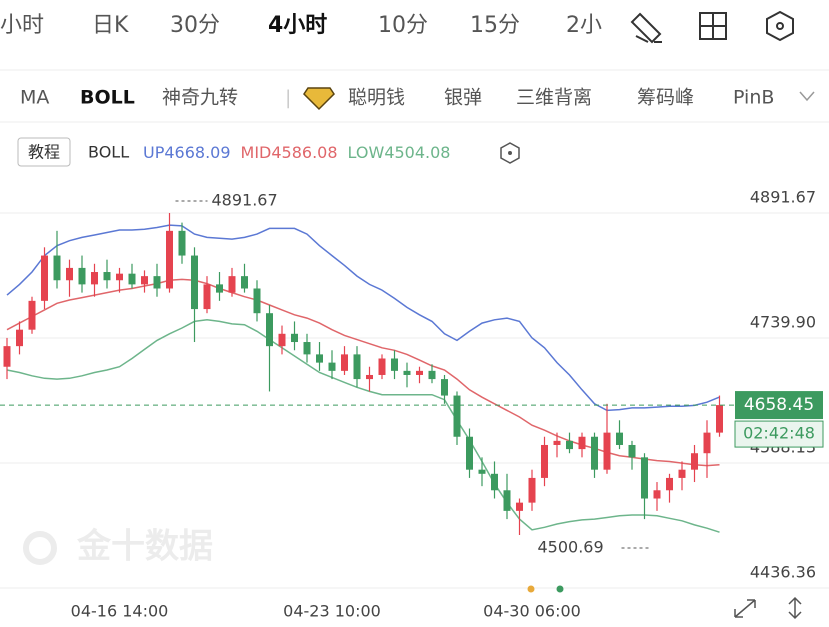  I want to click on max-label: 4891.67, so click(245, 199).